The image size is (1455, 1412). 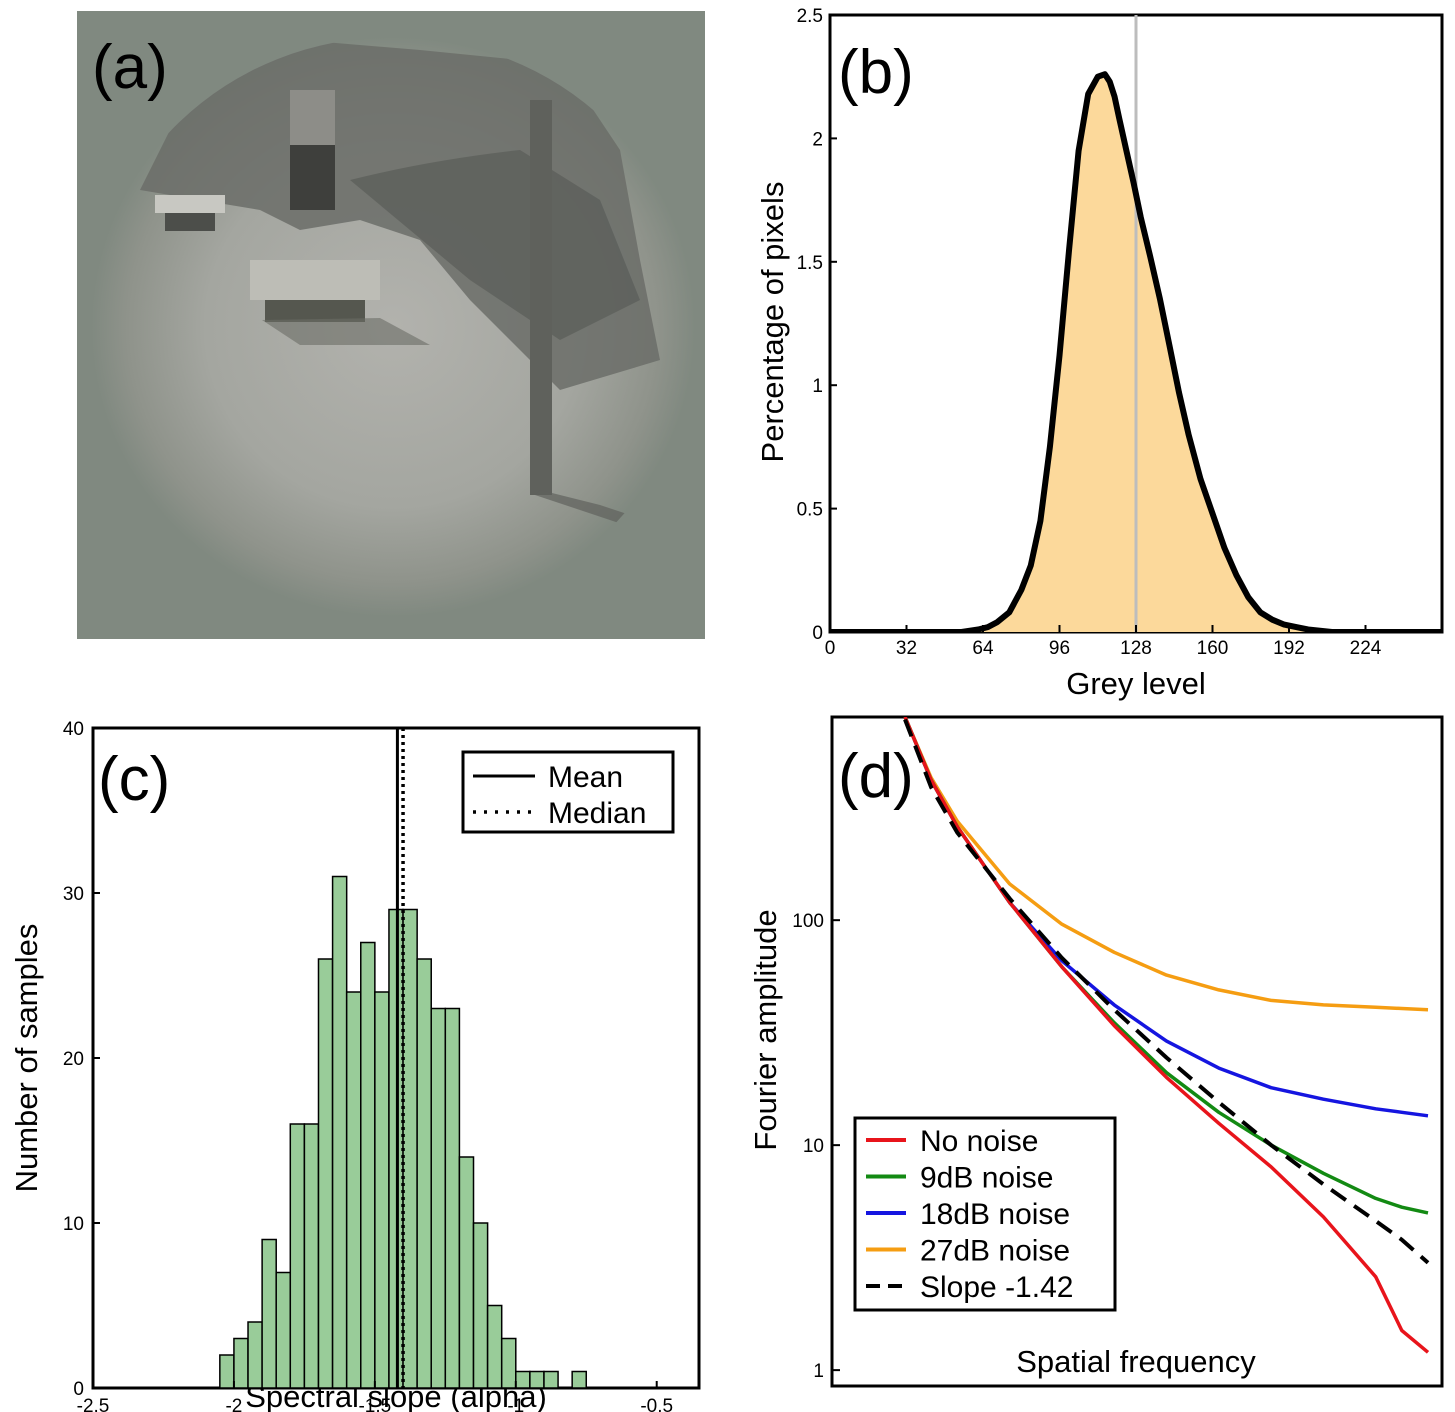 I want to click on legend-label-d: Slope -1.42, so click(x=996, y=1287).